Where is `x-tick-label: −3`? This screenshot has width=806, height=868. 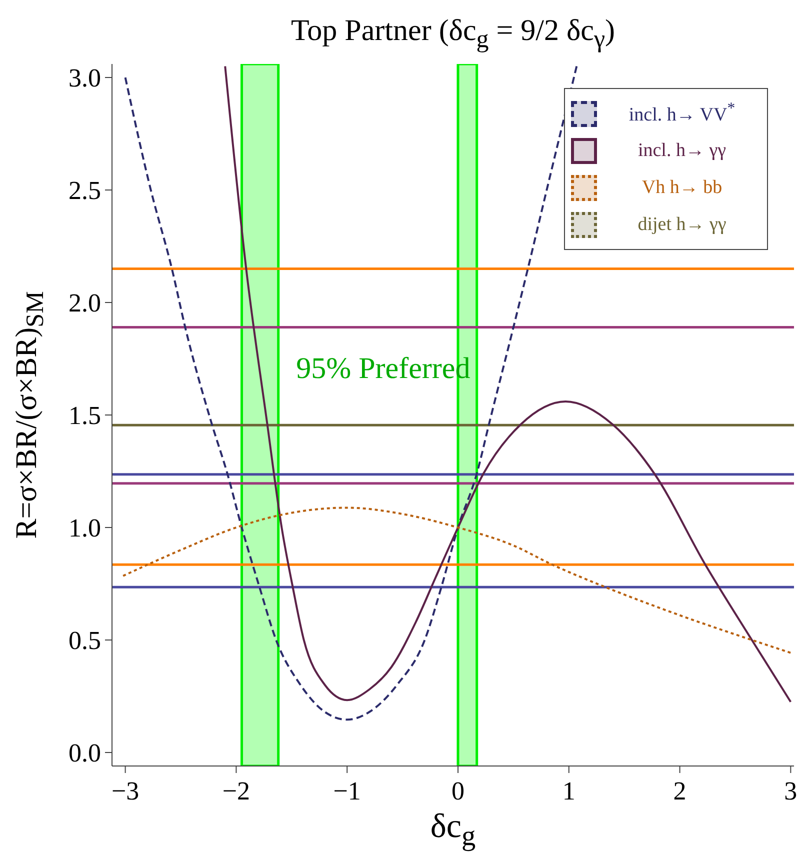 x-tick-label: −3 is located at coordinates (125, 791).